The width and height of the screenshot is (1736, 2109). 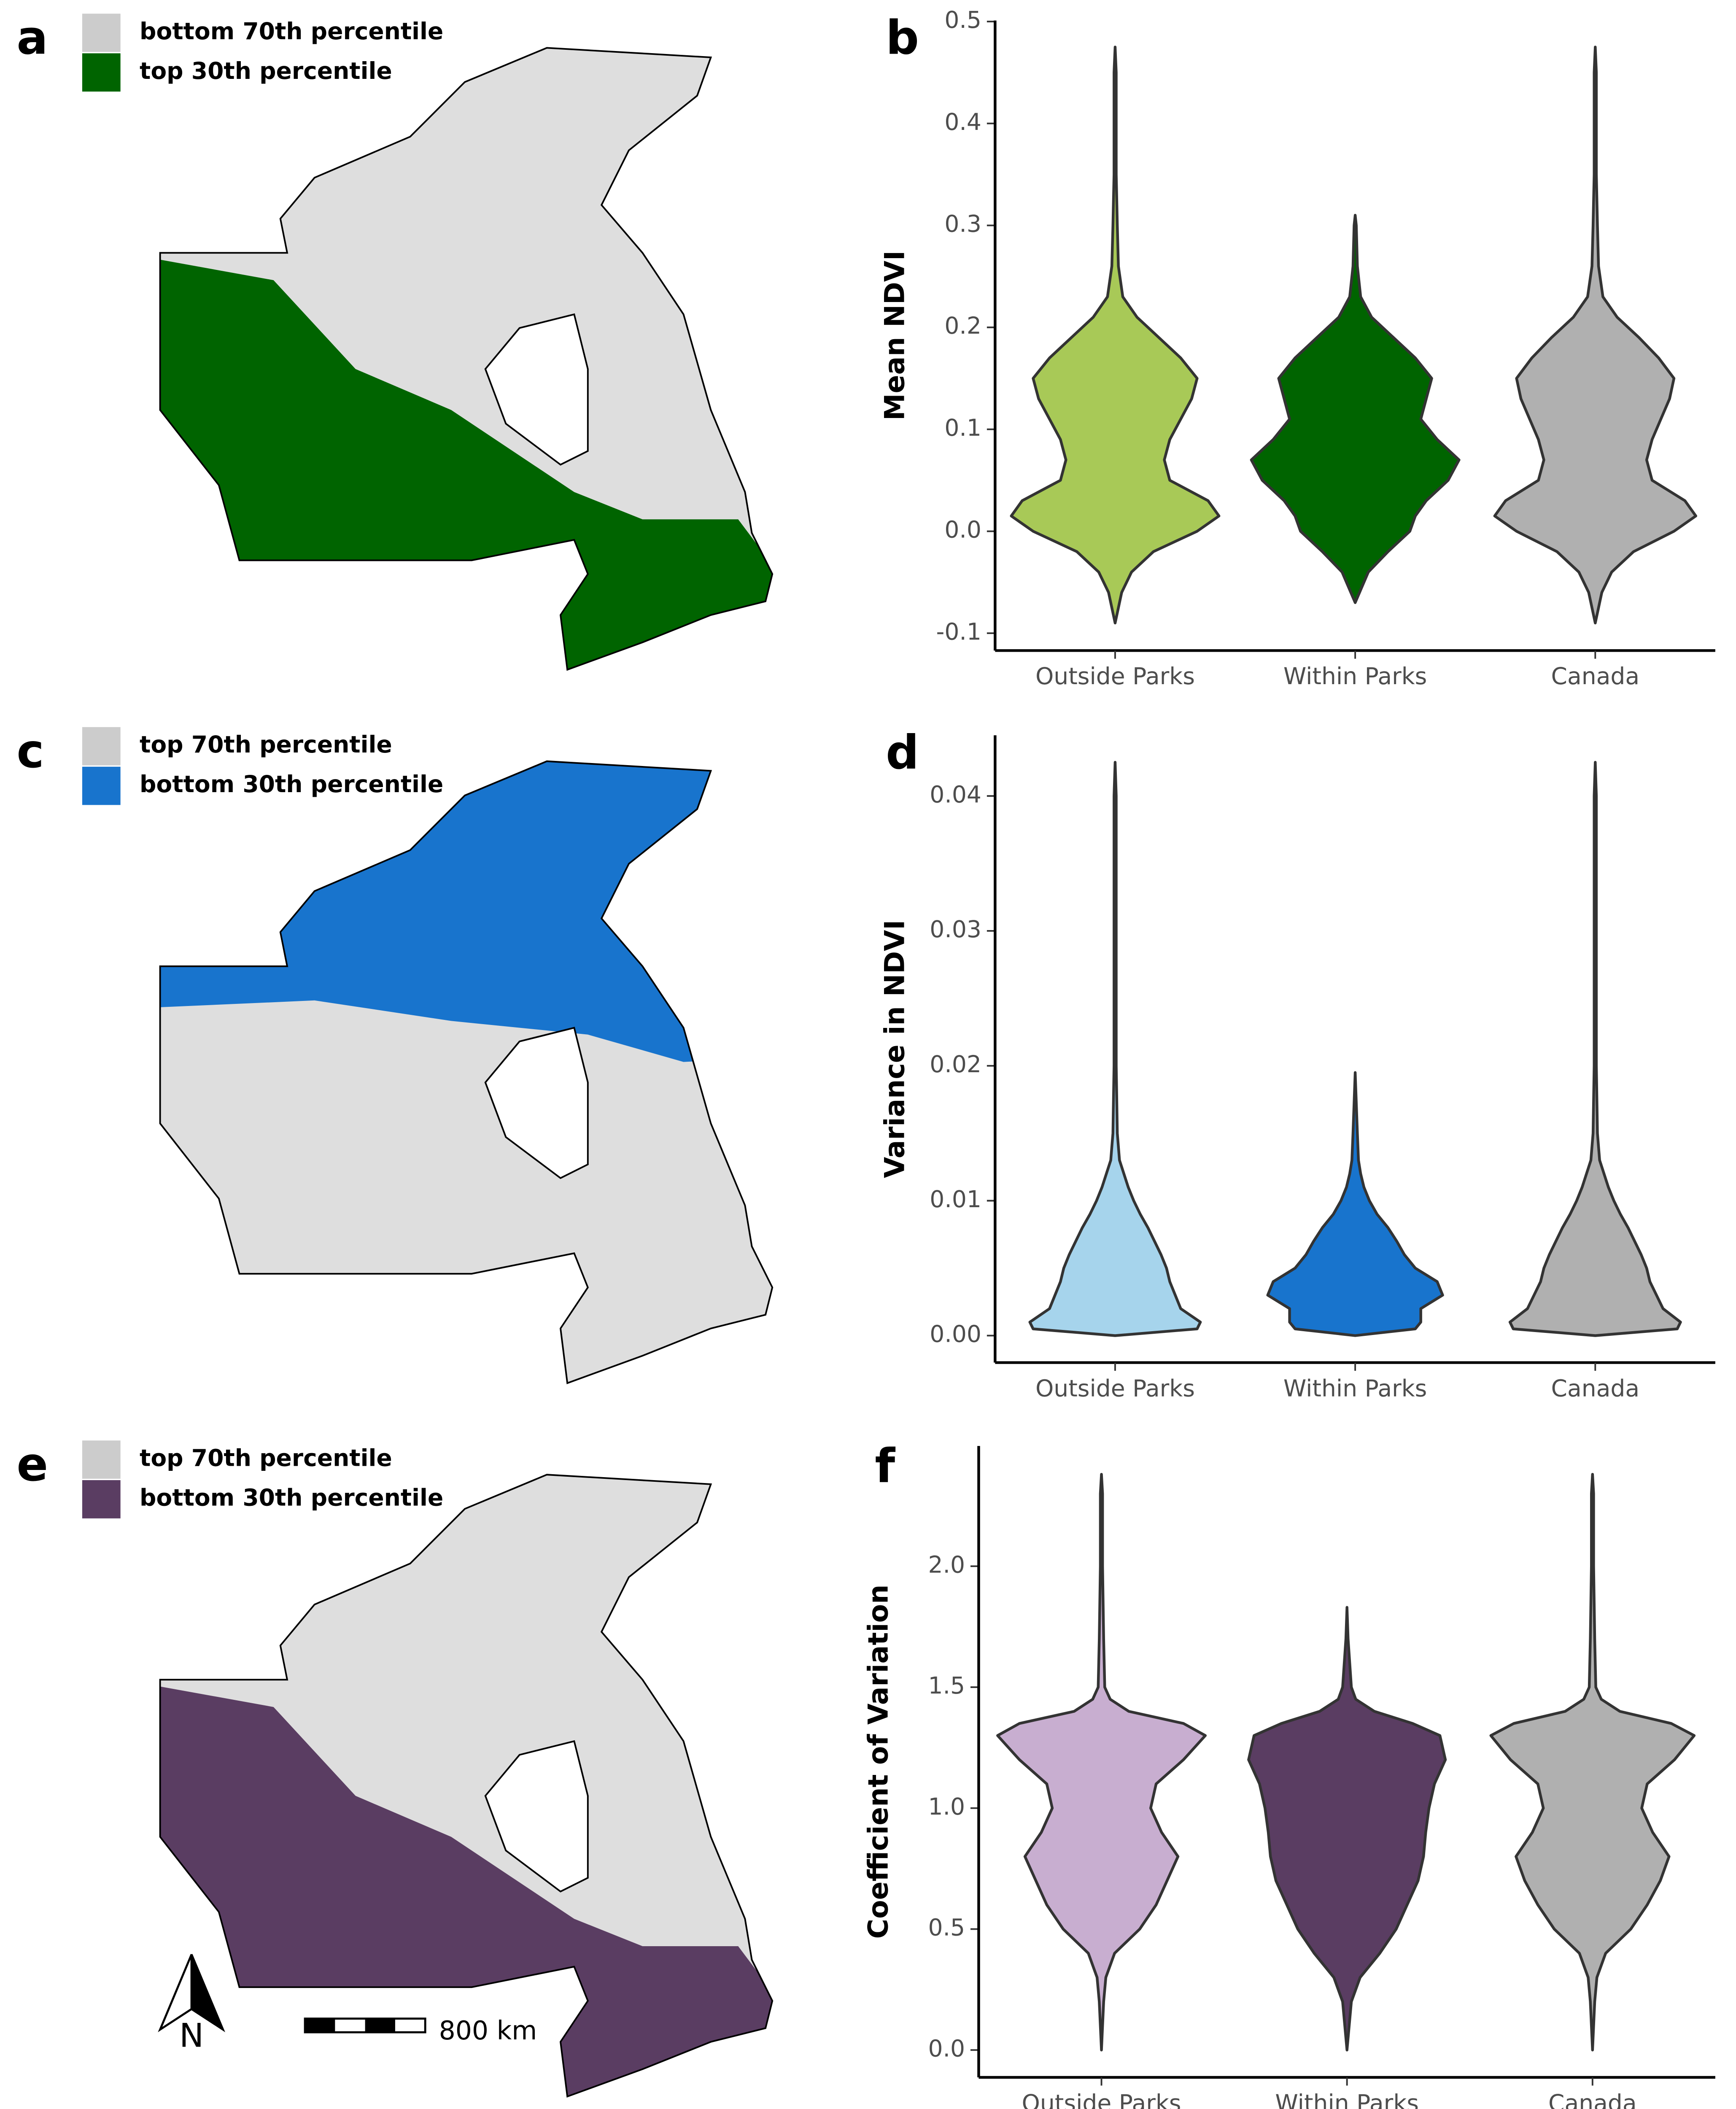 What do you see at coordinates (959, 631) in the screenshot?
I see `y-tick-label: -0.1` at bounding box center [959, 631].